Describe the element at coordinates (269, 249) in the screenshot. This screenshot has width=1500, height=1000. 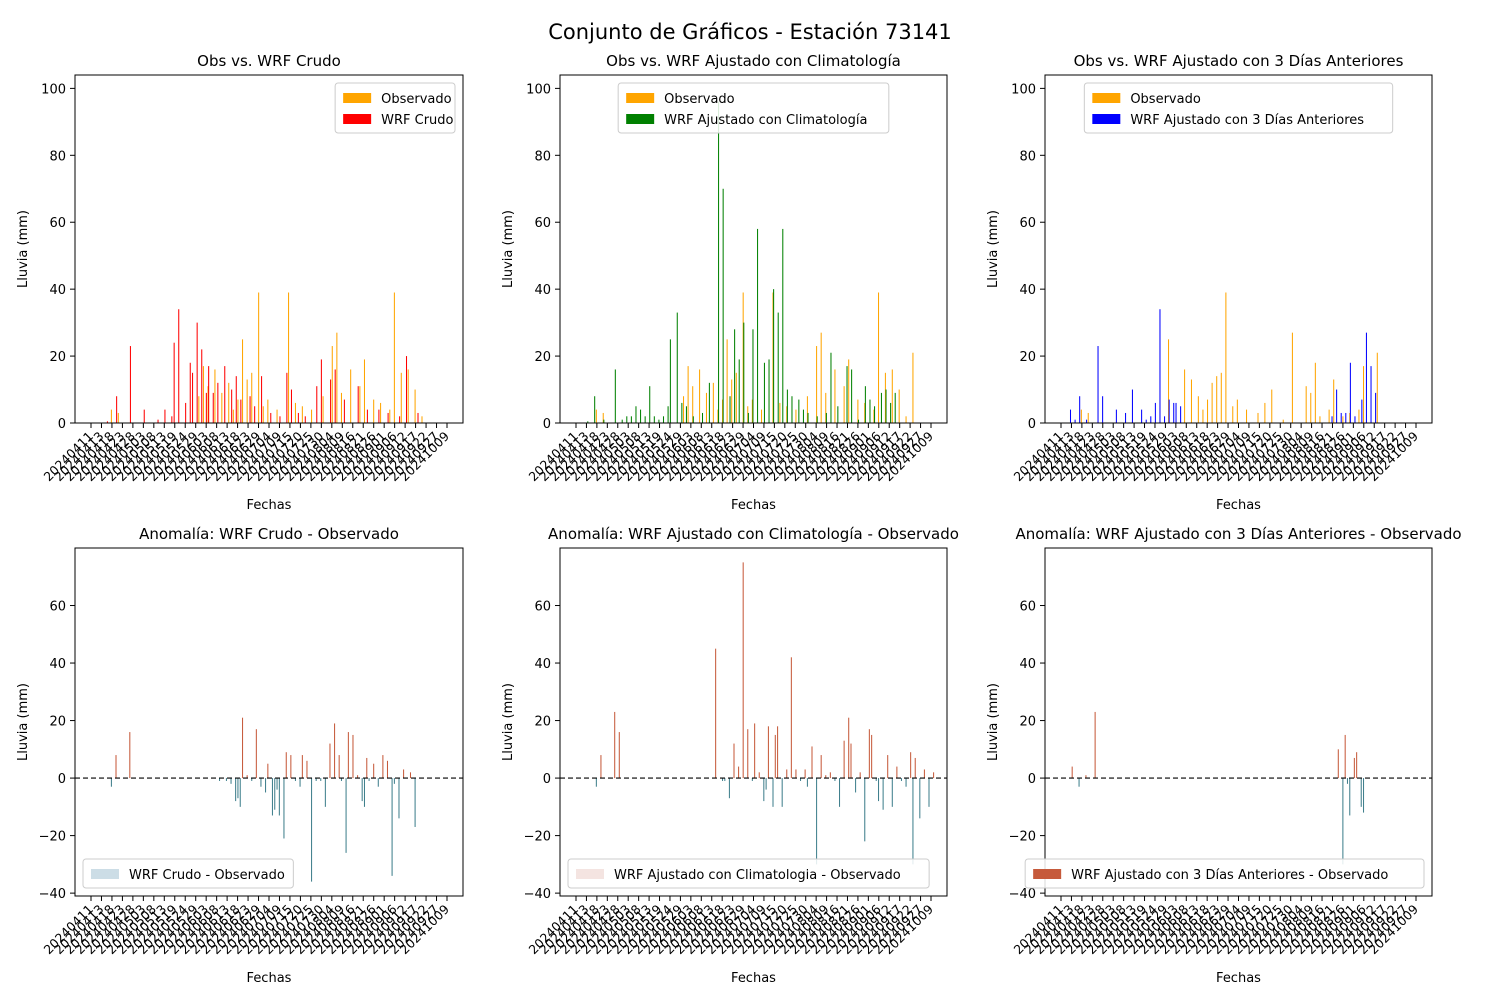
I see `plot-frame` at that location.